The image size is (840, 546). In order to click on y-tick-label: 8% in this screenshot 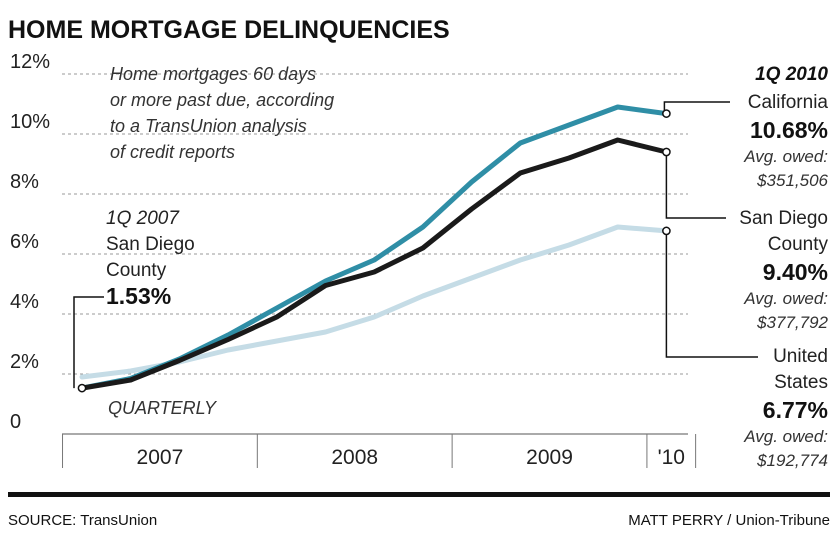, I will do `click(24, 182)`.